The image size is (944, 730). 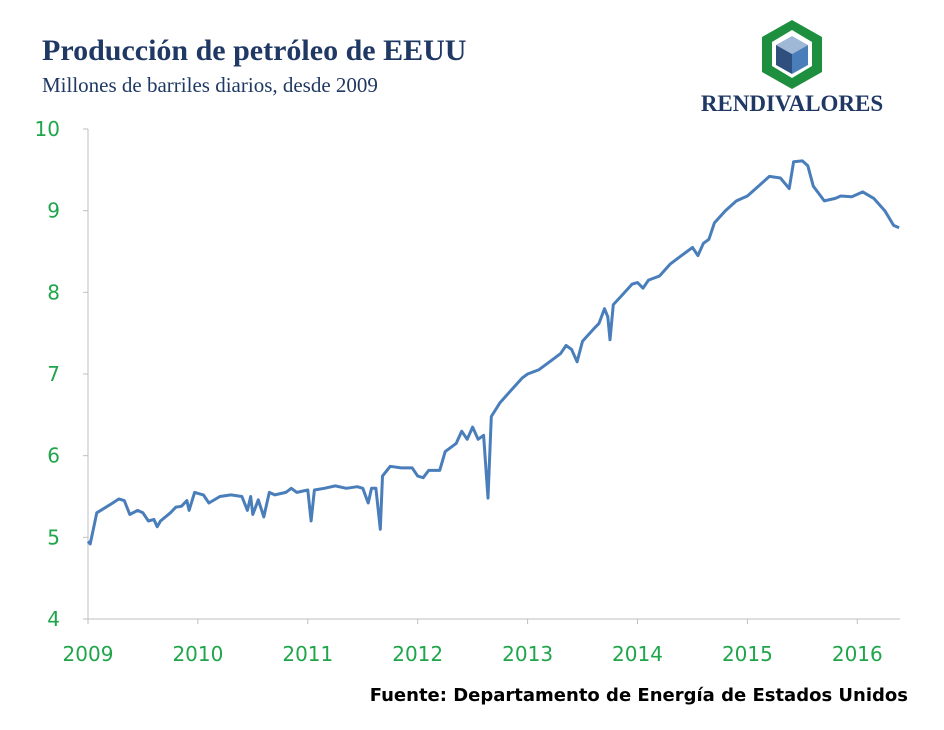 What do you see at coordinates (53, 456) in the screenshot?
I see `y-tick-label: 6` at bounding box center [53, 456].